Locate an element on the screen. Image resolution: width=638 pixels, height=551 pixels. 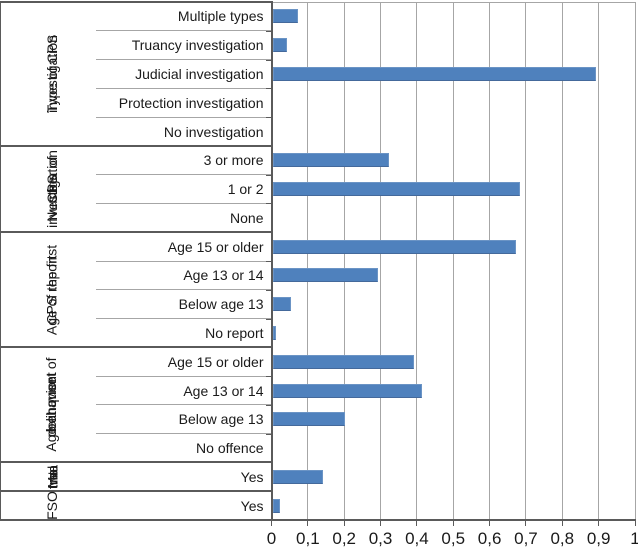
value-axis-line is located at coordinates (318, 520).